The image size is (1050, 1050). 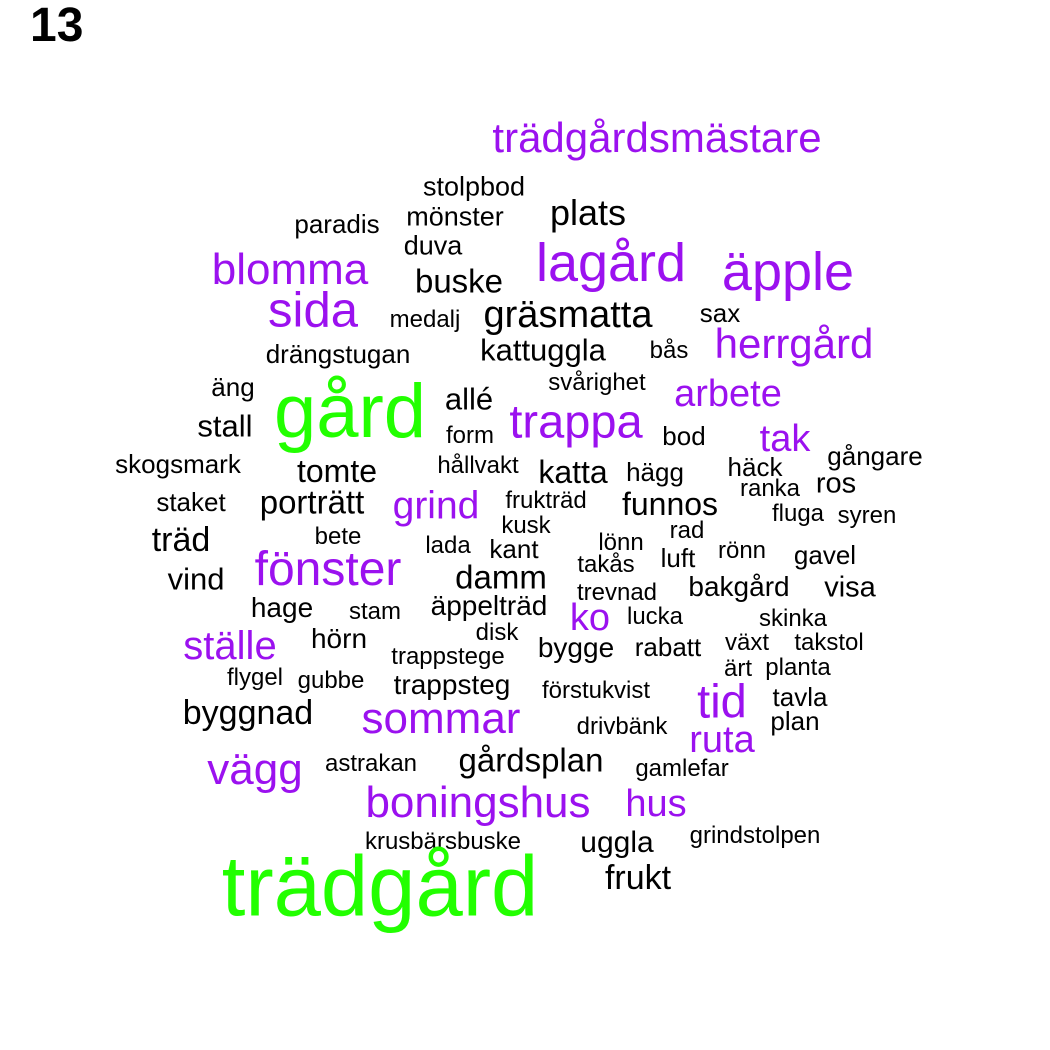 What do you see at coordinates (793, 618) in the screenshot?
I see `word-66: skinka` at bounding box center [793, 618].